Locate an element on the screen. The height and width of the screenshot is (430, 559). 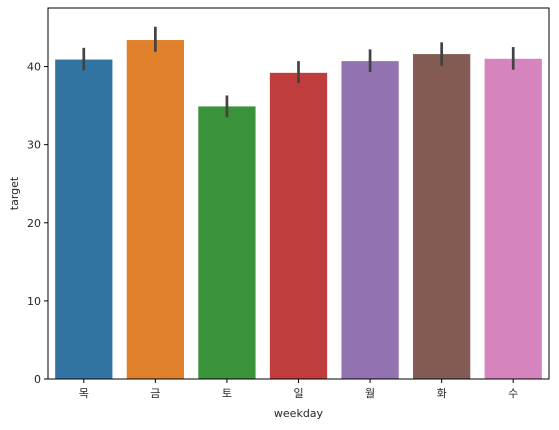
y-axis-ticks: 0 10 20 30 40 is located at coordinates (37, 223).